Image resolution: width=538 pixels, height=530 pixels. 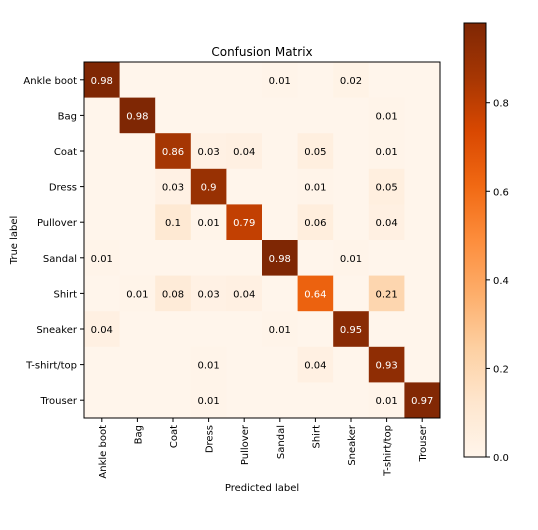 What do you see at coordinates (66, 294) in the screenshot?
I see `y-tick-label: Shirt` at bounding box center [66, 294].